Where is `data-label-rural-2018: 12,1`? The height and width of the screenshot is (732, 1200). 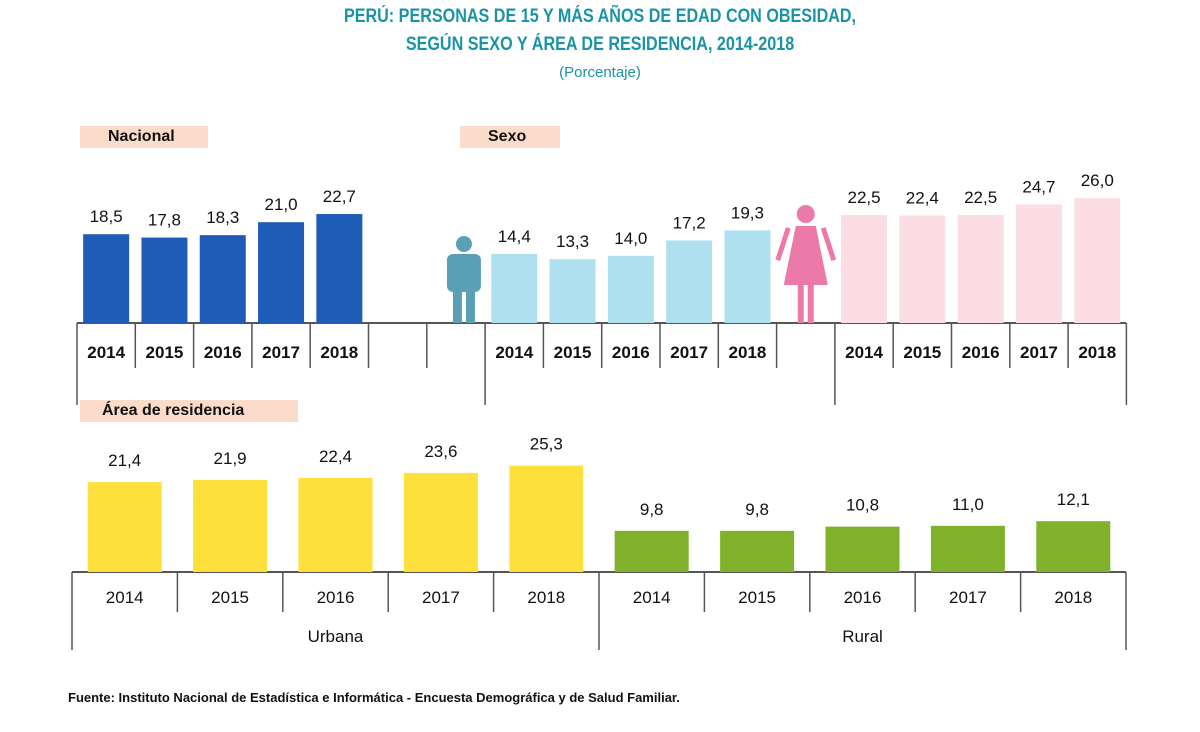 data-label-rural-2018: 12,1 is located at coordinates (1073, 499).